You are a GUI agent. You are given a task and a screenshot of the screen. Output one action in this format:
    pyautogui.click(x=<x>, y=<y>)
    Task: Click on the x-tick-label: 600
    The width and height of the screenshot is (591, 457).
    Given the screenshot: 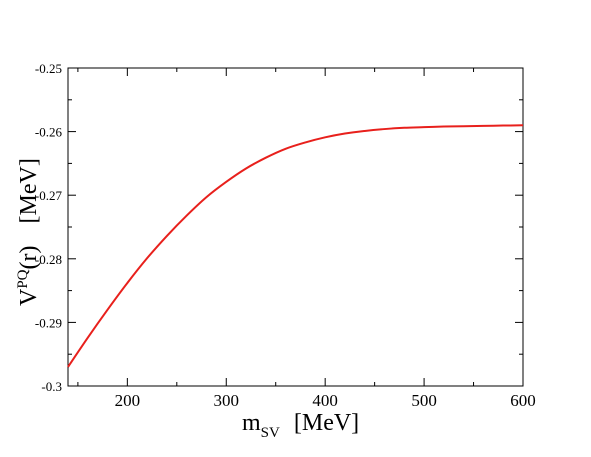 What is the action you would take?
    pyautogui.click(x=523, y=400)
    